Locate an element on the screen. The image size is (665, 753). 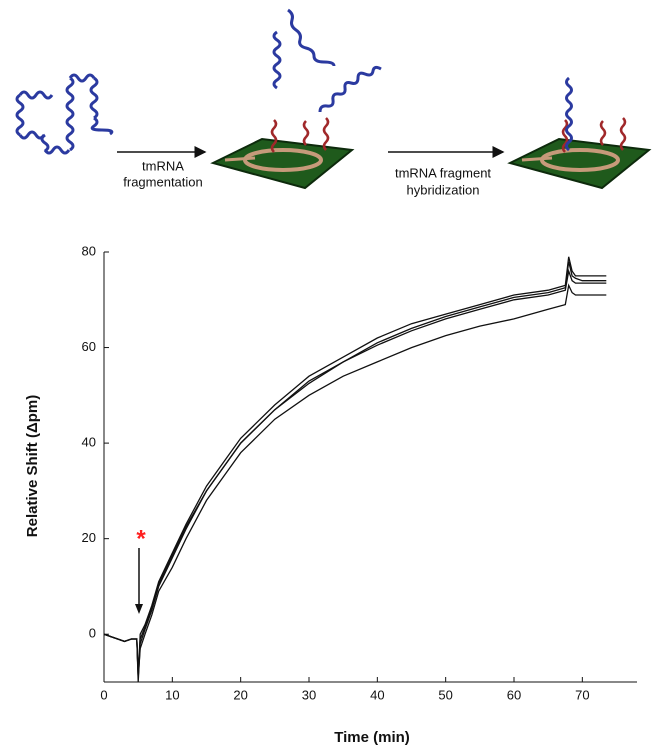
hybridized-fragment is located at coordinates (569, 114).